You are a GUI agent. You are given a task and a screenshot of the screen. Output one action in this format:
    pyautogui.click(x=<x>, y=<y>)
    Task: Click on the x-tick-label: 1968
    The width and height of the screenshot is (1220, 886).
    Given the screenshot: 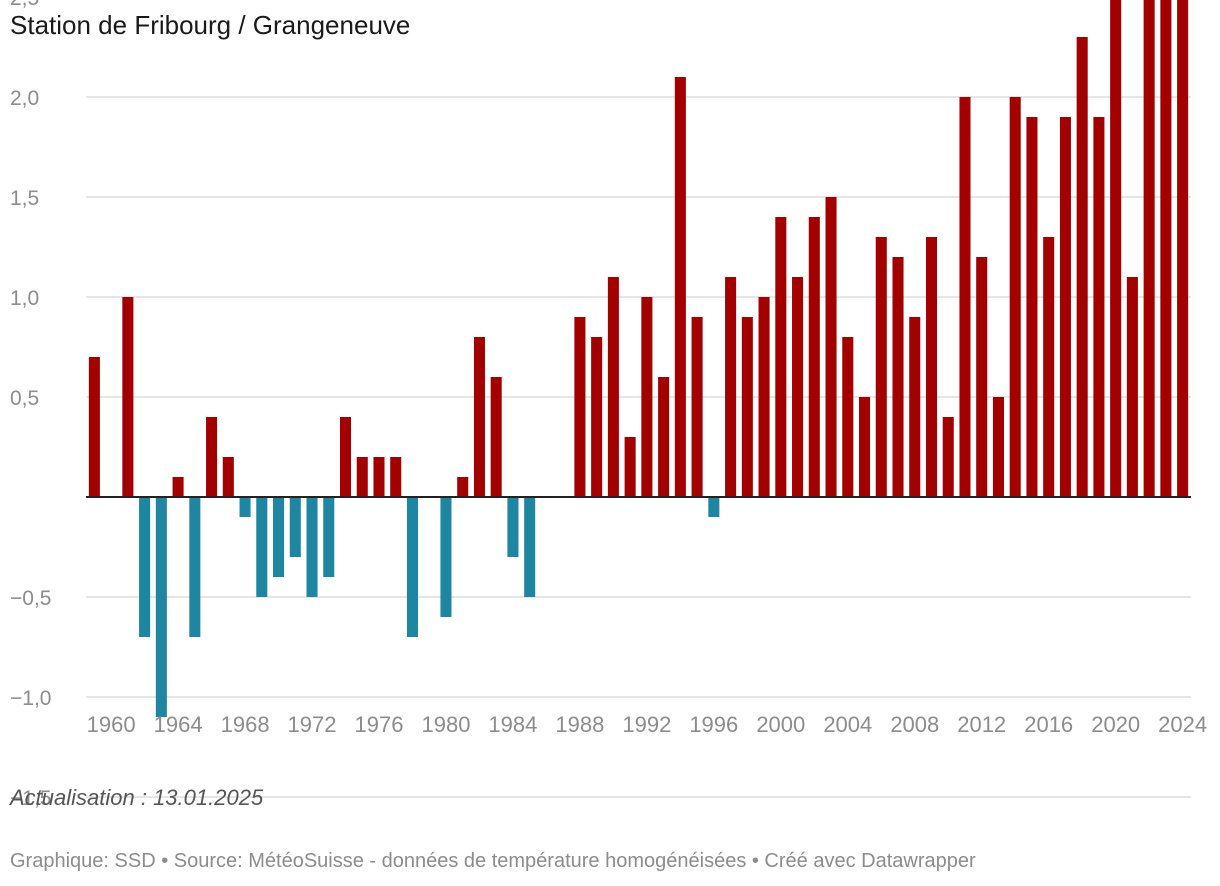 What is the action you would take?
    pyautogui.click(x=245, y=724)
    